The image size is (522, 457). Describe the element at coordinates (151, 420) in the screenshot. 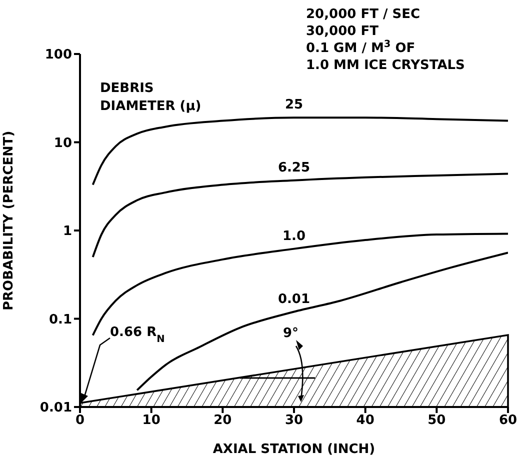

I see `x-tick-label: 10` at that location.